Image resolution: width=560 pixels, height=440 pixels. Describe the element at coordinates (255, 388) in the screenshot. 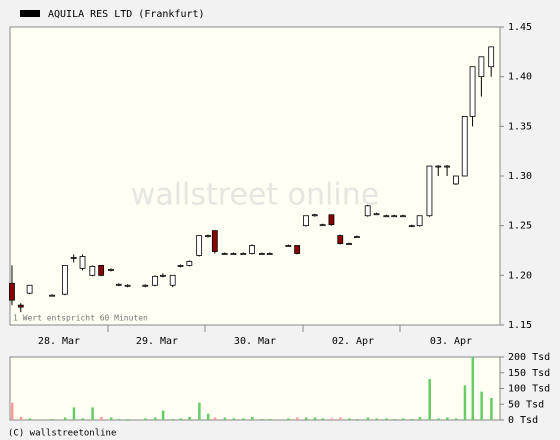

I see `volume-panel` at that location.